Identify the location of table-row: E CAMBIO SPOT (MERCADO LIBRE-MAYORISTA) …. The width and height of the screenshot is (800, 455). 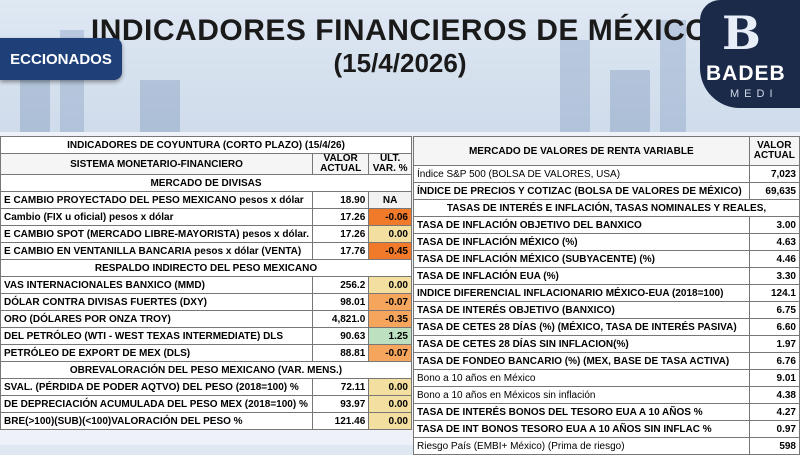
(206, 234).